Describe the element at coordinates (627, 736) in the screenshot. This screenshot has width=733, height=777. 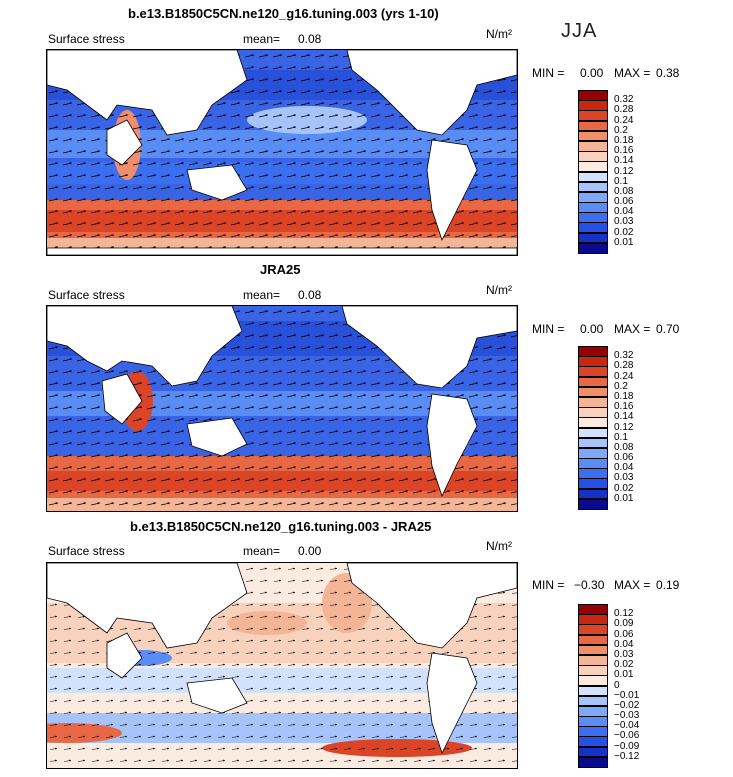
I see `colorbar-tick-label: −0.06` at that location.